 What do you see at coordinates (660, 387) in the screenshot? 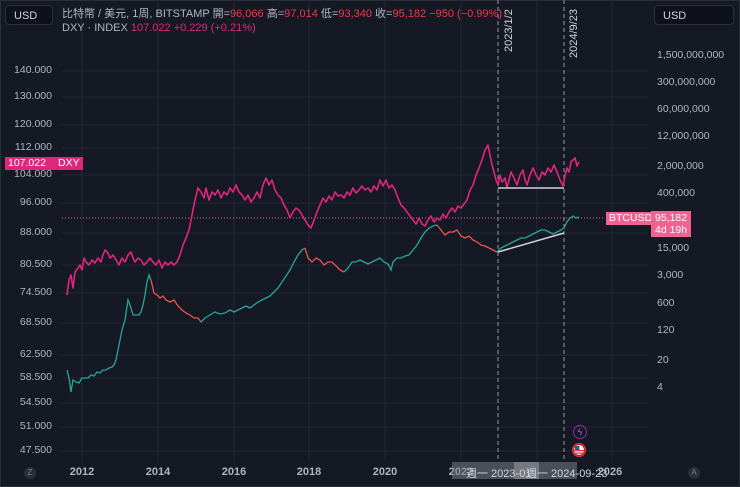
I see `right-axis-label: 4` at bounding box center [660, 387].